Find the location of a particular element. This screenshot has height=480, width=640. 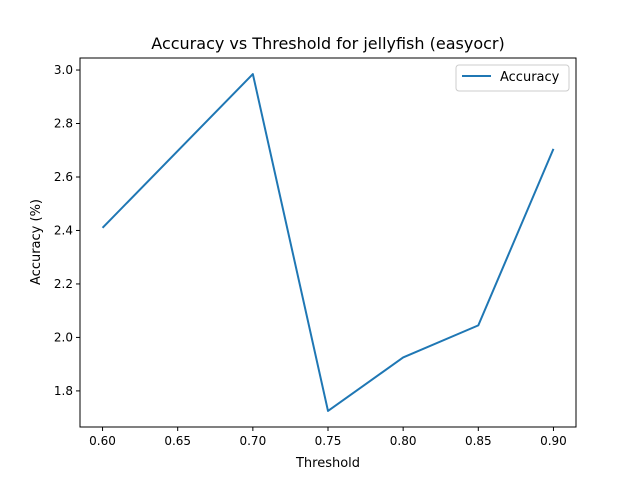

x-axis-ticks: 0.60 0.65 0.70 0.75 0.80 0.85 0.90 is located at coordinates (328, 437).